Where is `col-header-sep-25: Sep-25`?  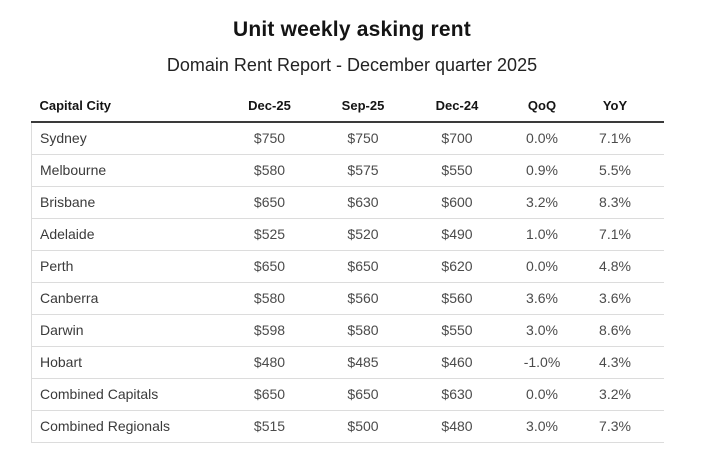
col-header-sep-25: Sep-25 is located at coordinates (363, 105).